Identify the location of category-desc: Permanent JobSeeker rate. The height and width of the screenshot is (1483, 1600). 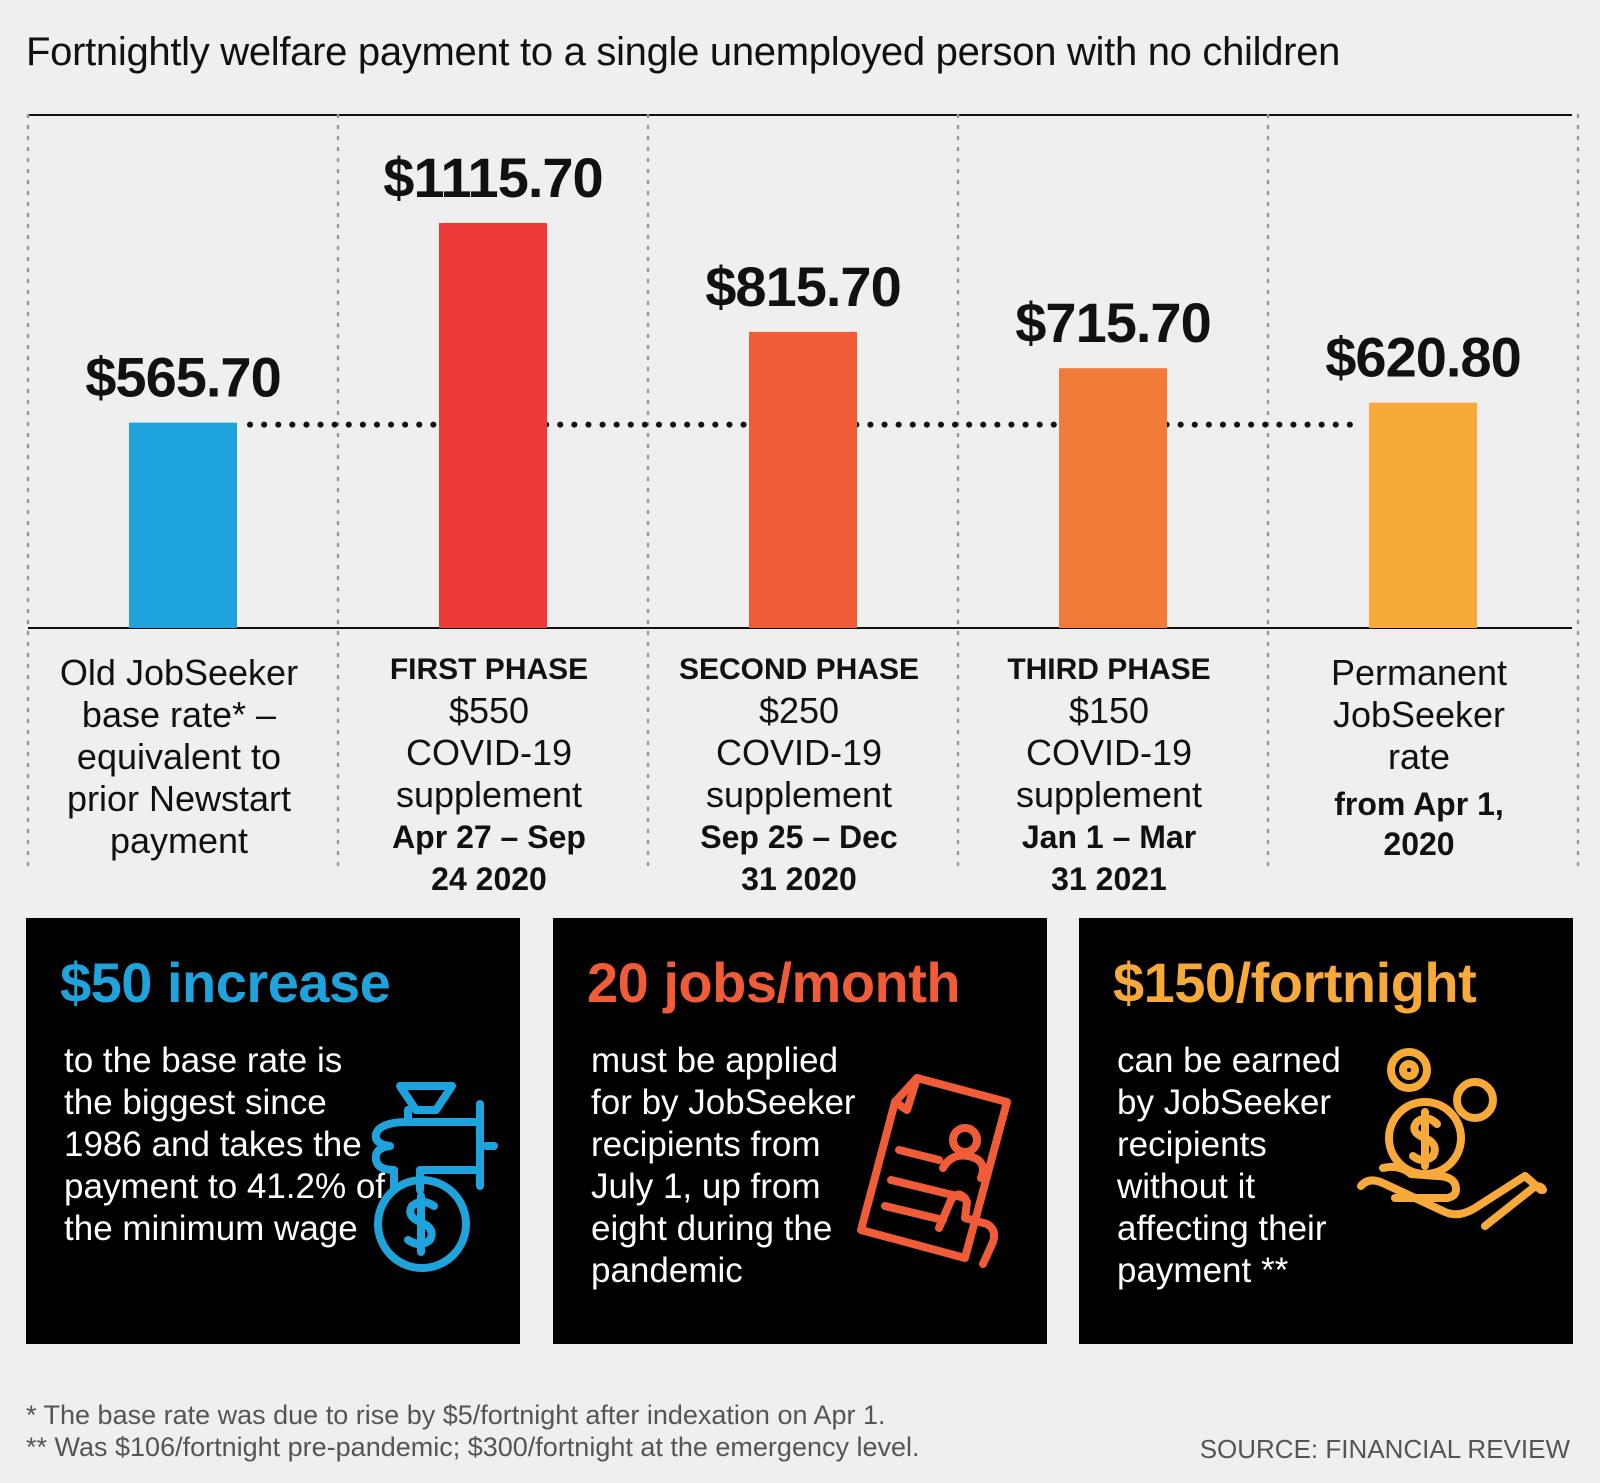
(1419, 714).